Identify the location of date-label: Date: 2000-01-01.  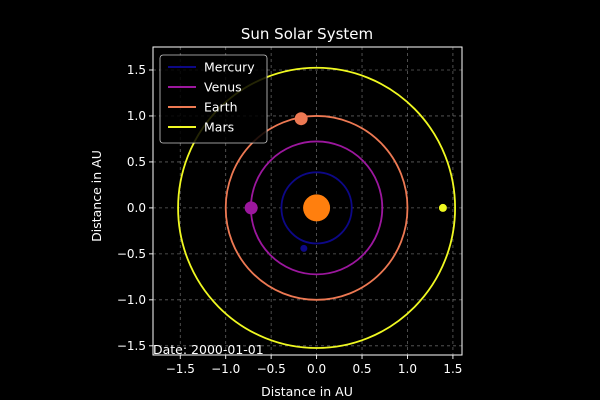
(208, 349).